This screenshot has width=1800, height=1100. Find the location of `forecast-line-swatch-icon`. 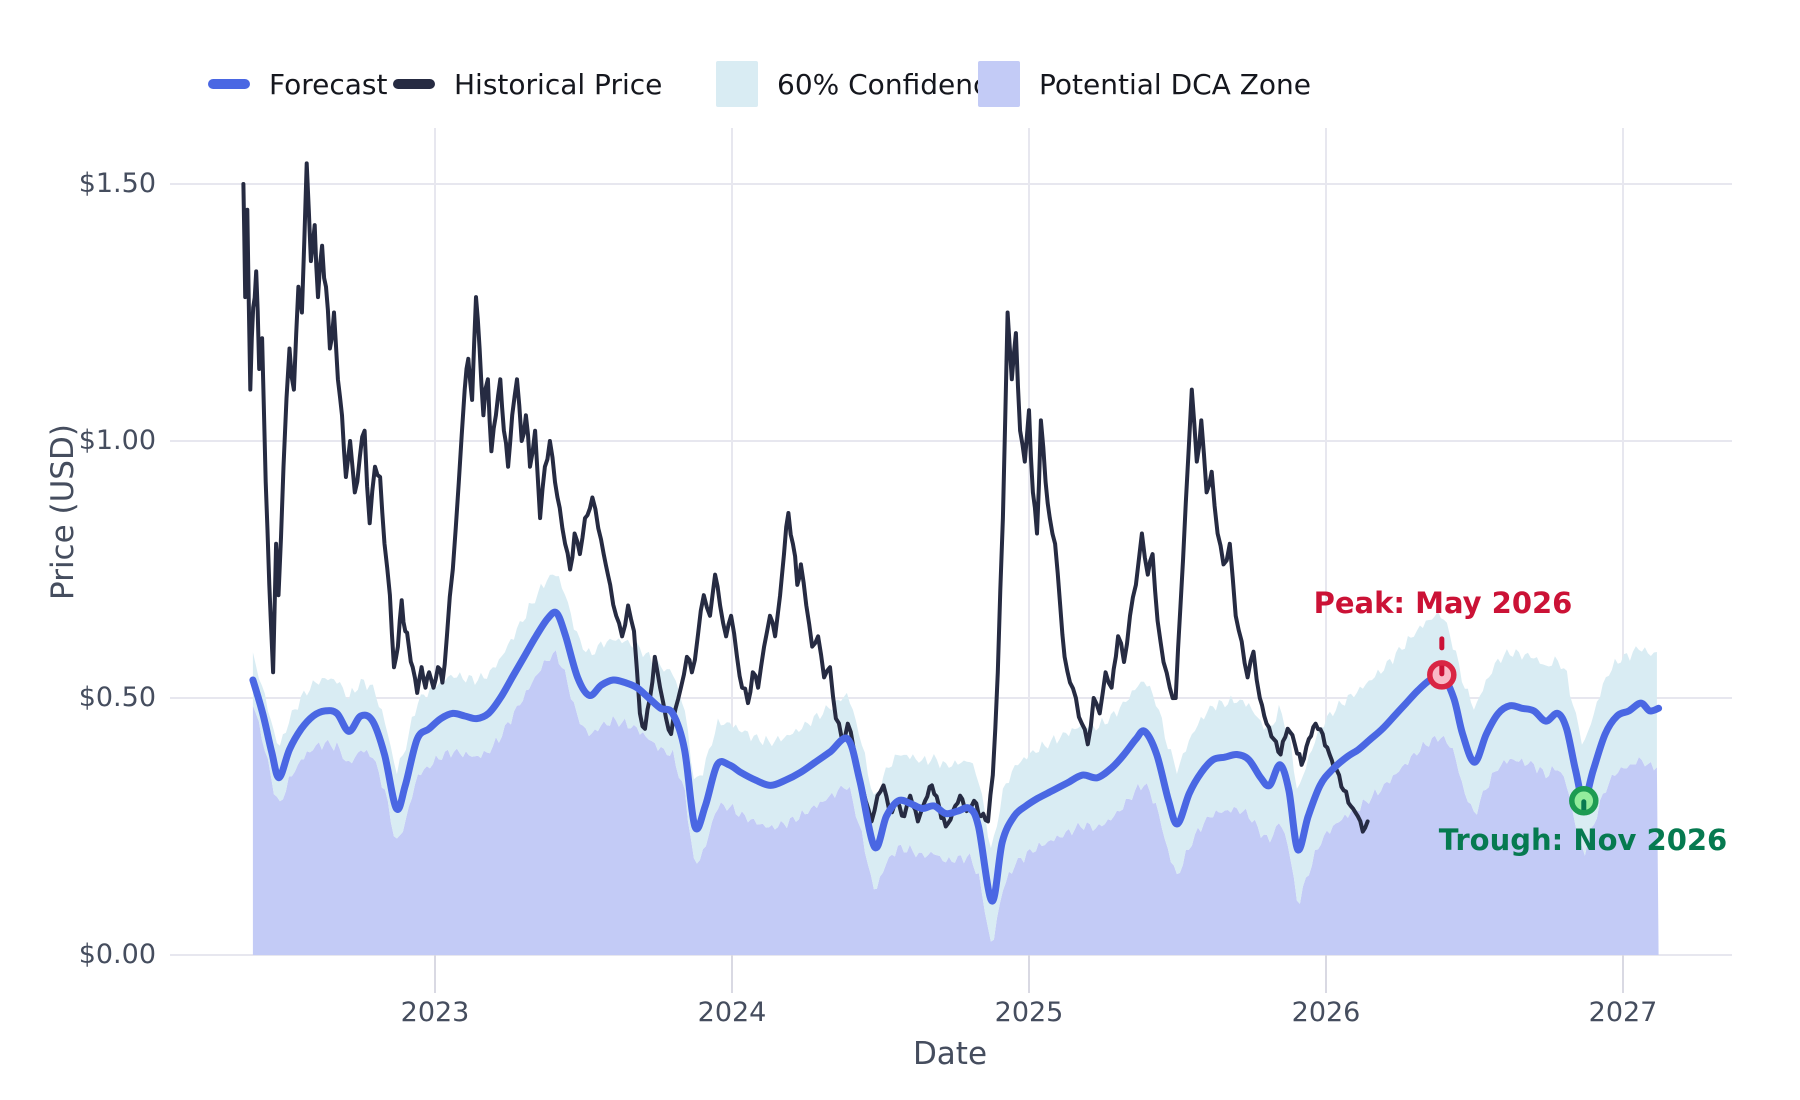

forecast-line-swatch-icon is located at coordinates (229, 84).